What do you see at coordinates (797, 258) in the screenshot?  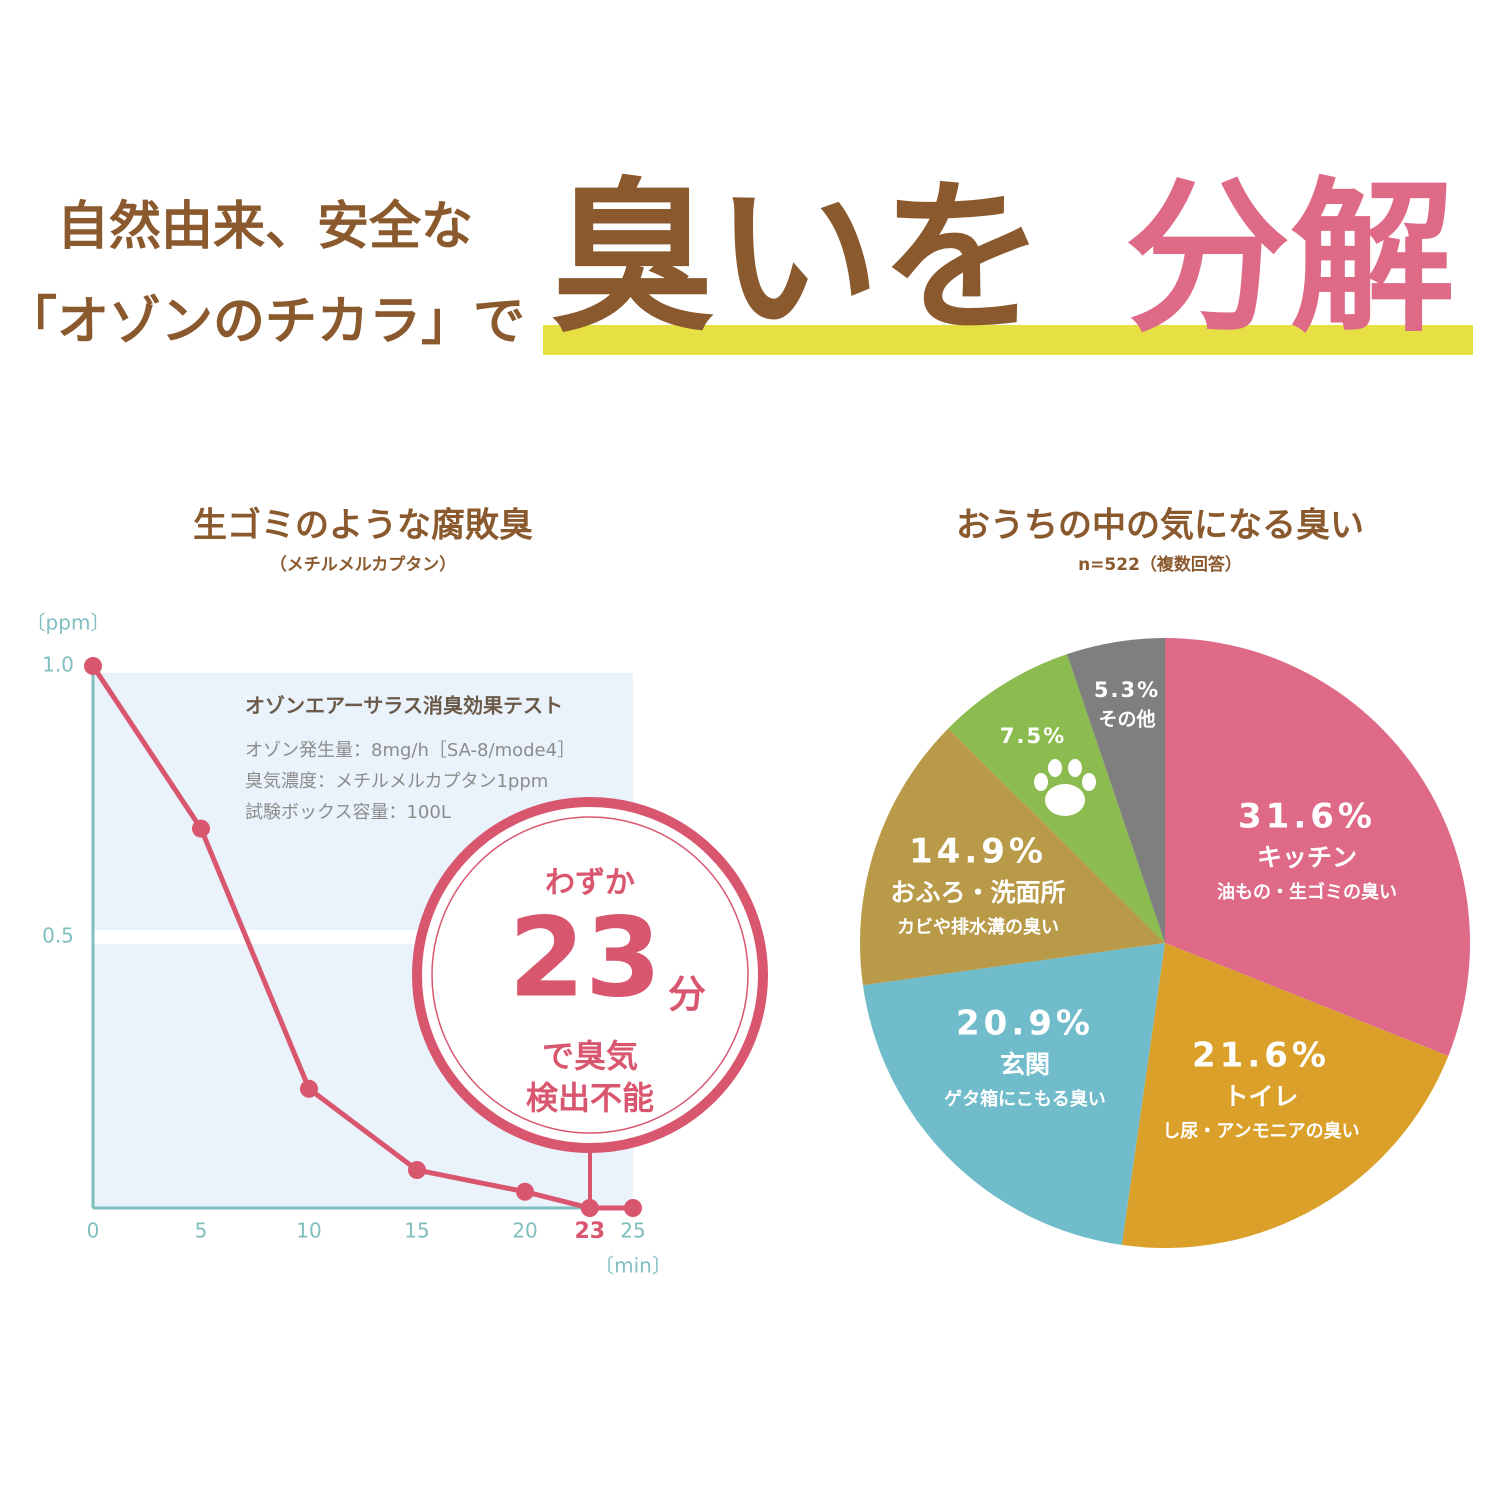 I see `headline: 臭いを` at bounding box center [797, 258].